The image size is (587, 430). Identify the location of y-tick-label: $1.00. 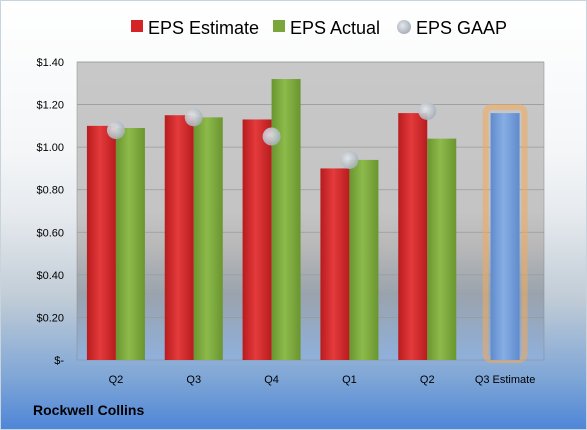
(50, 148).